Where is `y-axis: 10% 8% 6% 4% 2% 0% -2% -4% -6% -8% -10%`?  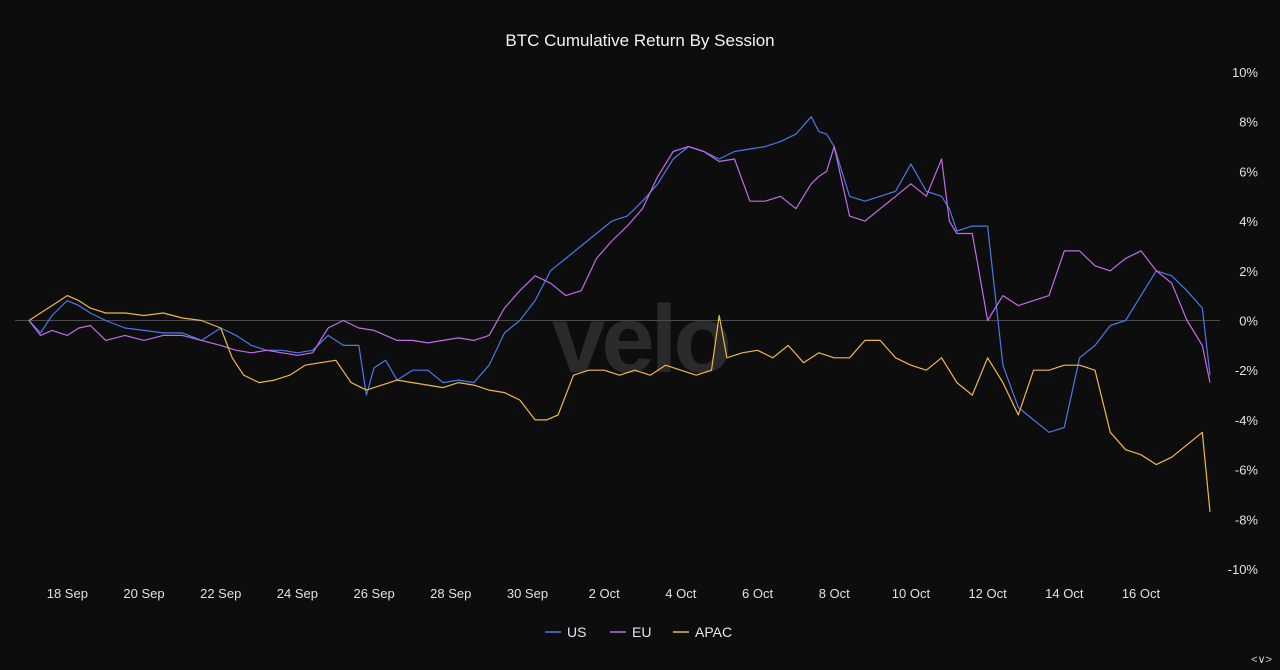 y-axis: 10% 8% 6% 4% 2% 0% -2% -4% -6% -8% -10% is located at coordinates (1243, 321).